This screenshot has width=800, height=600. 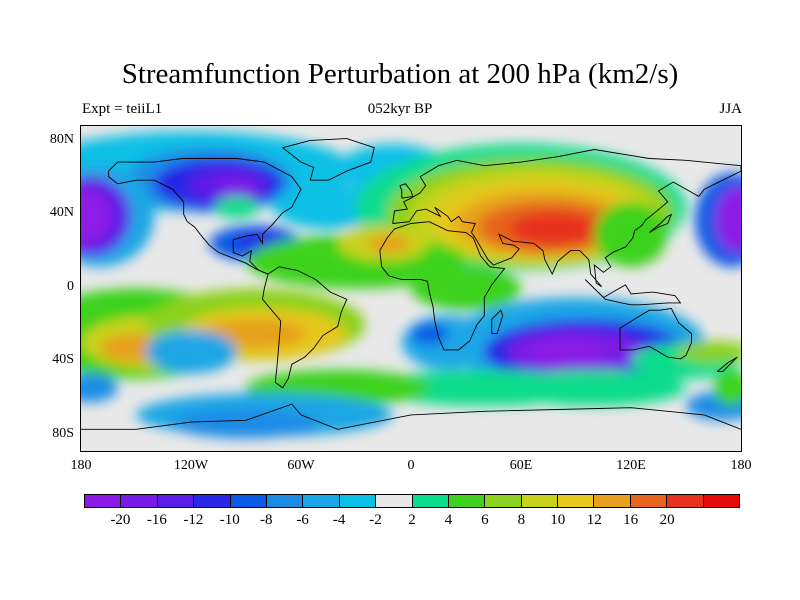 What do you see at coordinates (406, 191) in the screenshot?
I see `coastline-uk` at bounding box center [406, 191].